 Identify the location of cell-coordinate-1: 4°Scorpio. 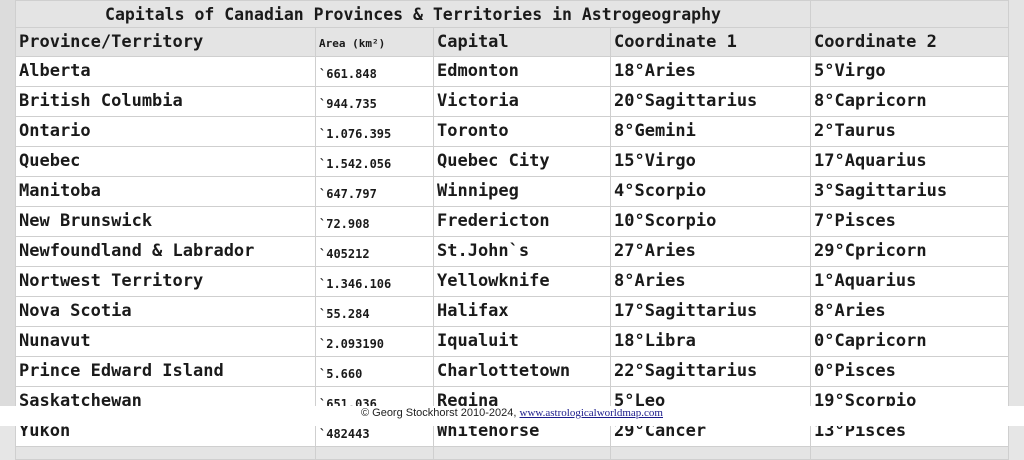
(710, 191).